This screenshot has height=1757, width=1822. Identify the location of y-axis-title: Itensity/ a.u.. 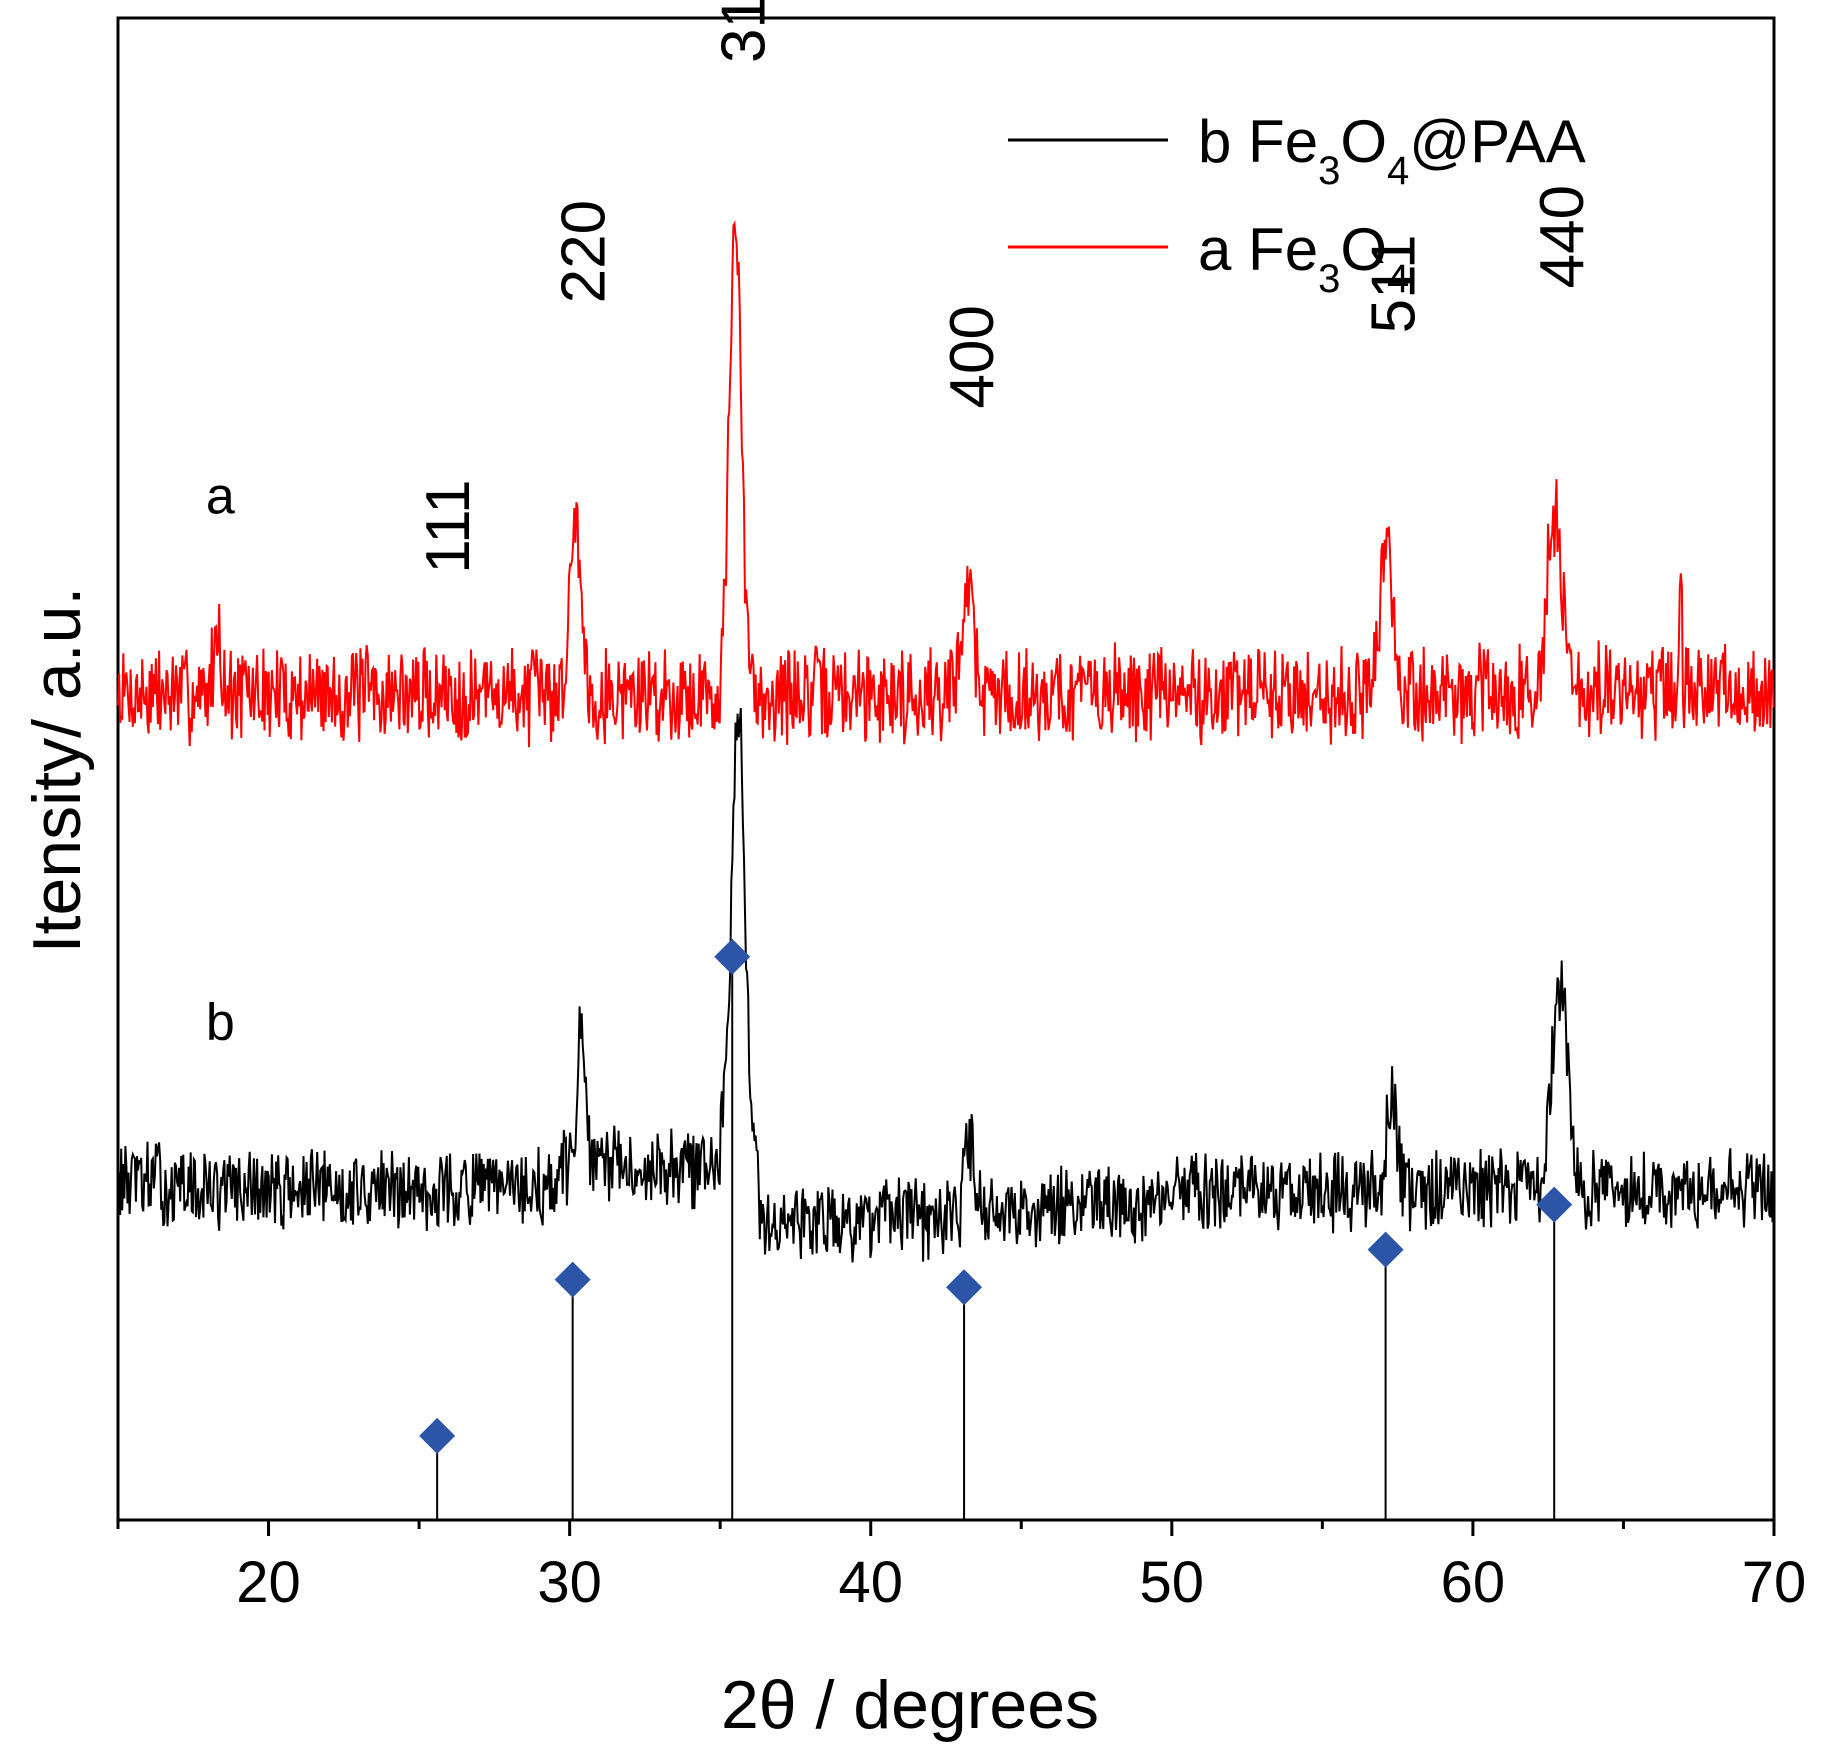
(57, 770).